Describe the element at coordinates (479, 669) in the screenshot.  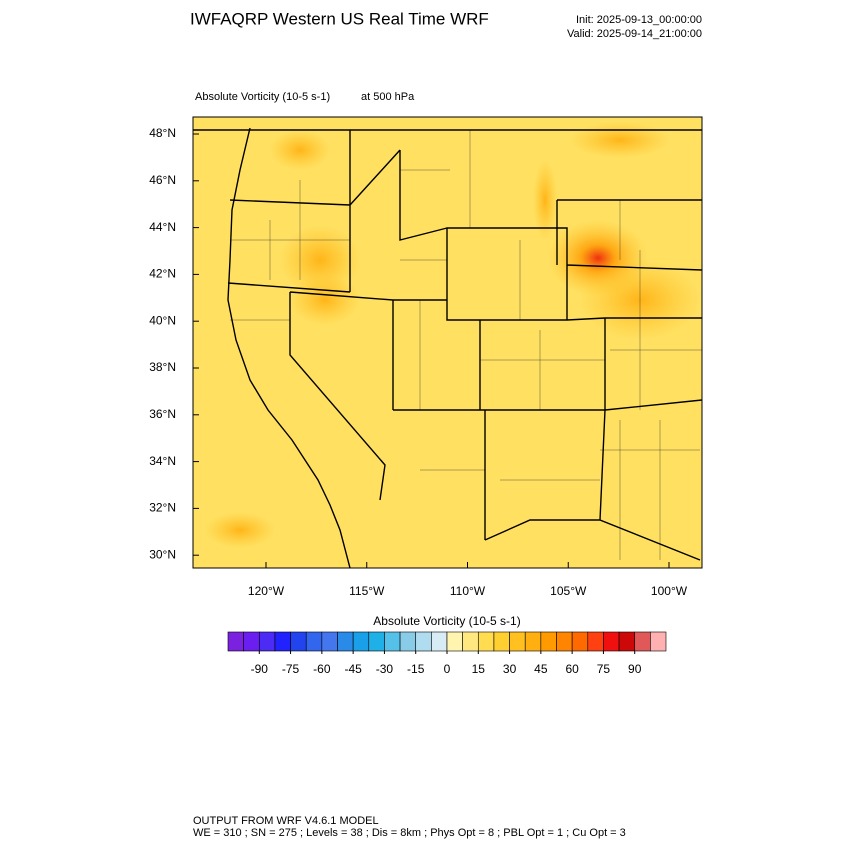
I see `colorbar-tick-label: 15` at that location.